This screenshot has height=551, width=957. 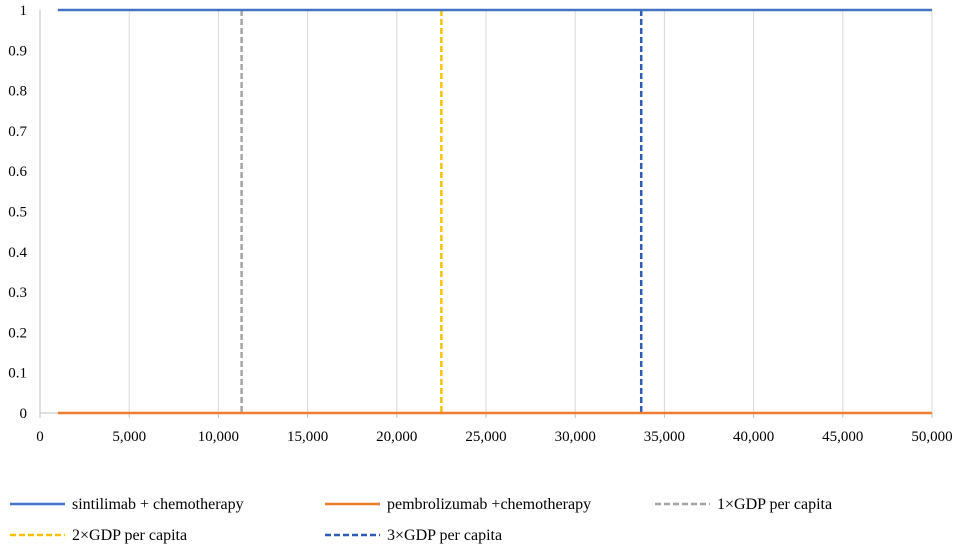 What do you see at coordinates (17, 333) in the screenshot?
I see `y-tick-label: 0.2` at bounding box center [17, 333].